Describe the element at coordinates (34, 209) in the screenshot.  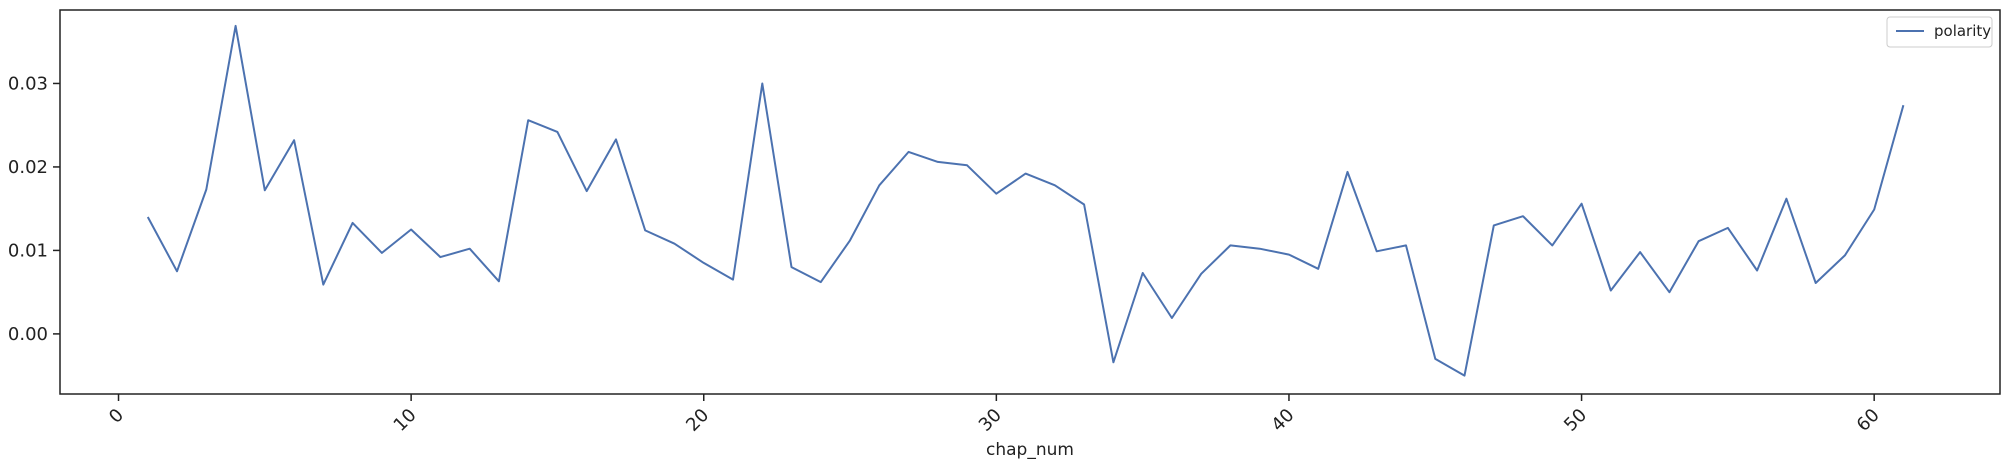
I see `y-axis: 0.00 0.01 0.02 0.03` at that location.